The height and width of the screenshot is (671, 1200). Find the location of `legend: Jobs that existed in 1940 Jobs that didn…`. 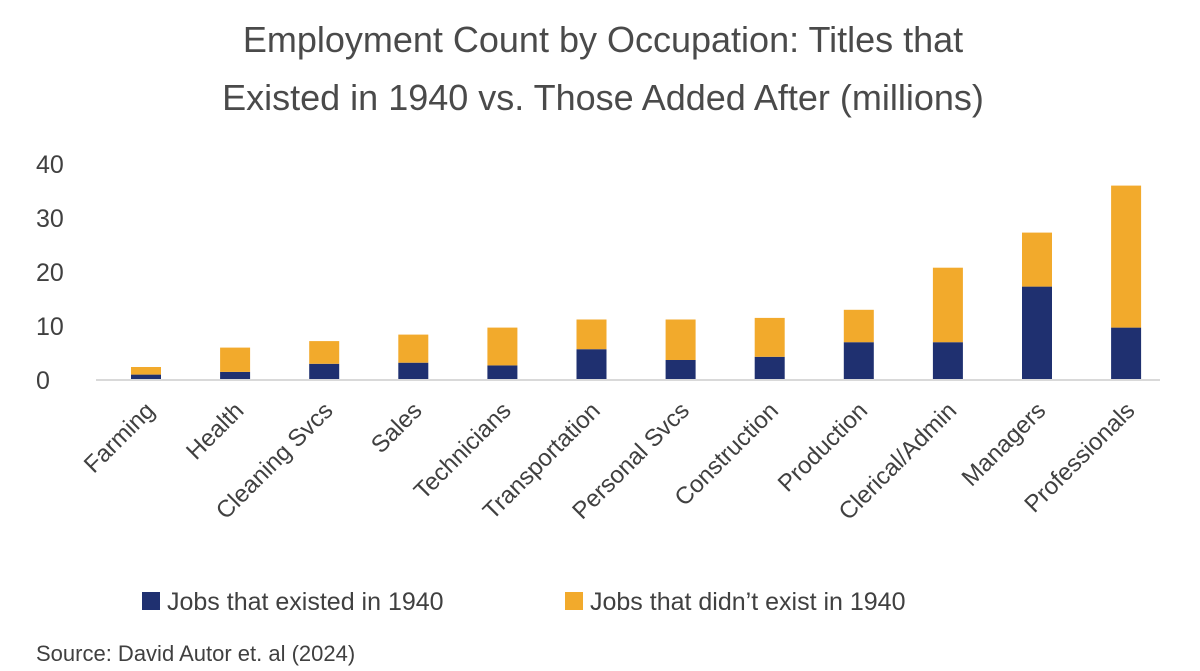

legend: Jobs that existed in 1940 Jobs that didn… is located at coordinates (523, 602).